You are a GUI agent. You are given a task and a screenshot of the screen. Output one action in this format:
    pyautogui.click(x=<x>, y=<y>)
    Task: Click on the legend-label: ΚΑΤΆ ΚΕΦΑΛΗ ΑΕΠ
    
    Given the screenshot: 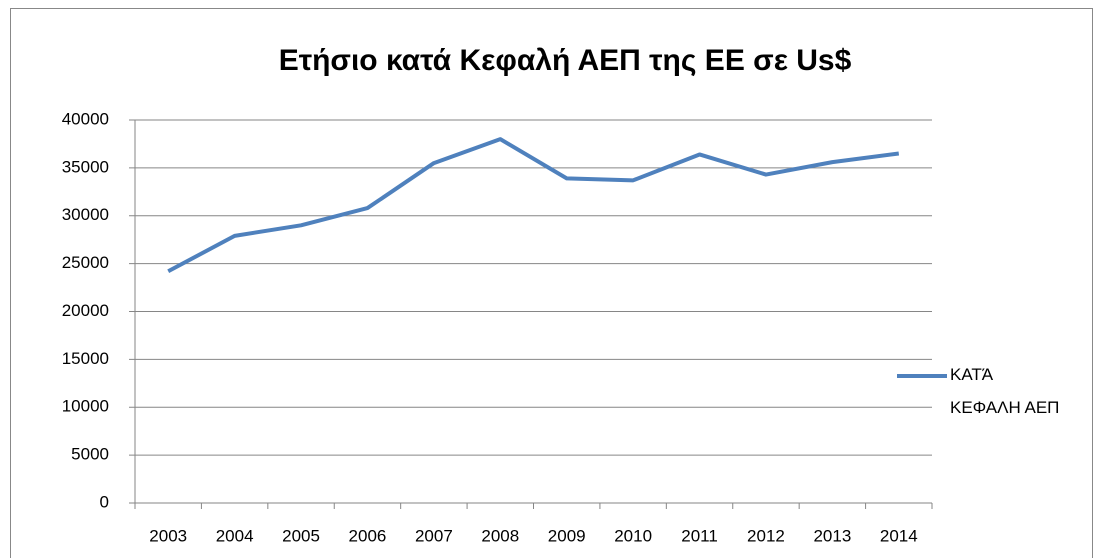 What is the action you would take?
    pyautogui.click(x=1004, y=391)
    